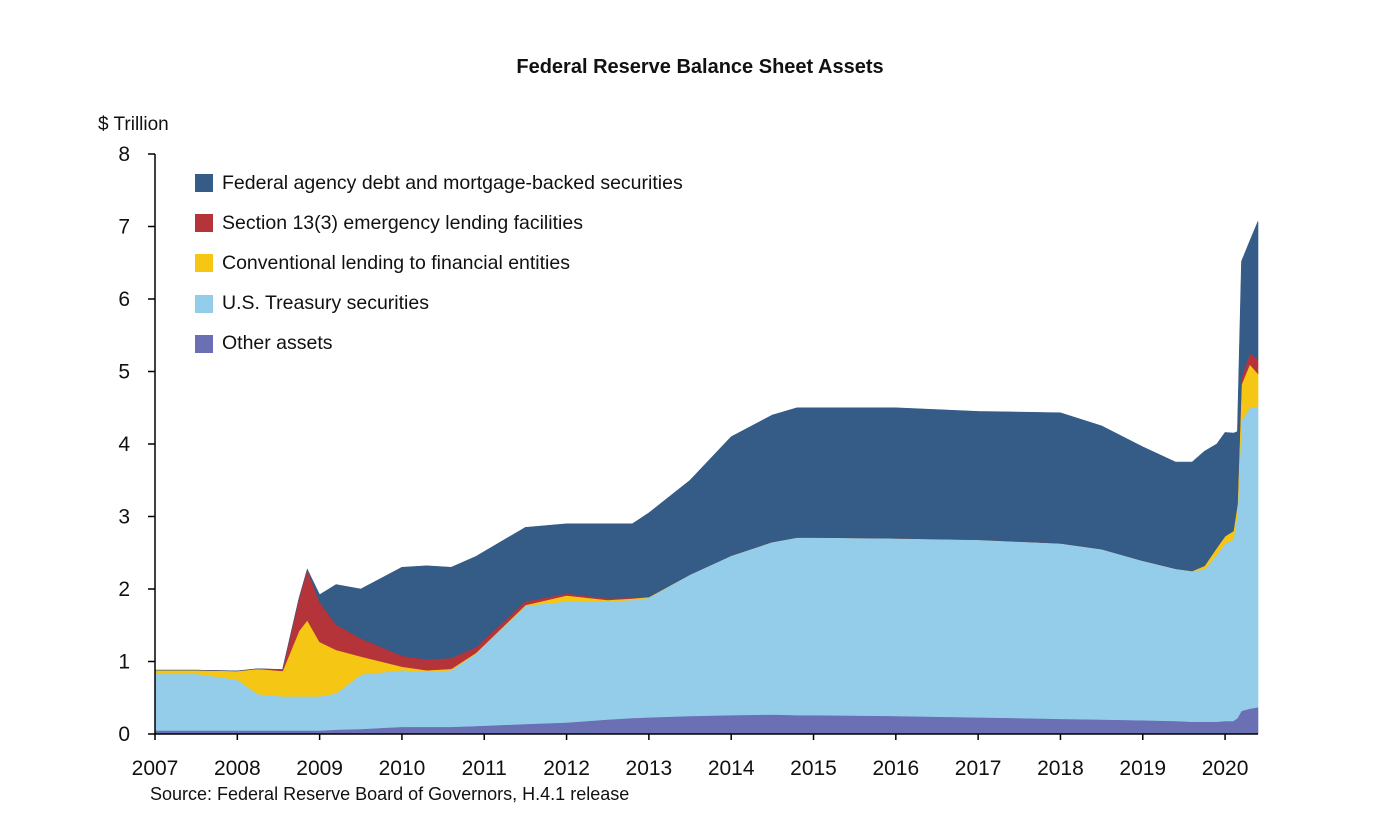  I want to click on x-tick-label: 2016, so click(895, 768).